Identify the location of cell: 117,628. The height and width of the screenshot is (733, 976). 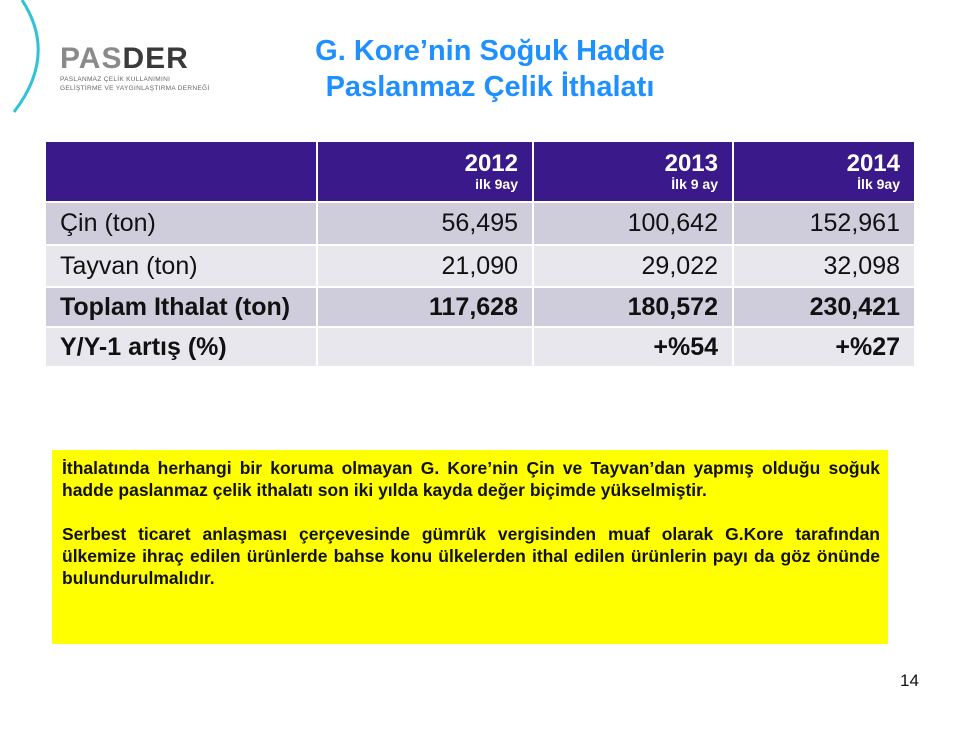
(425, 307).